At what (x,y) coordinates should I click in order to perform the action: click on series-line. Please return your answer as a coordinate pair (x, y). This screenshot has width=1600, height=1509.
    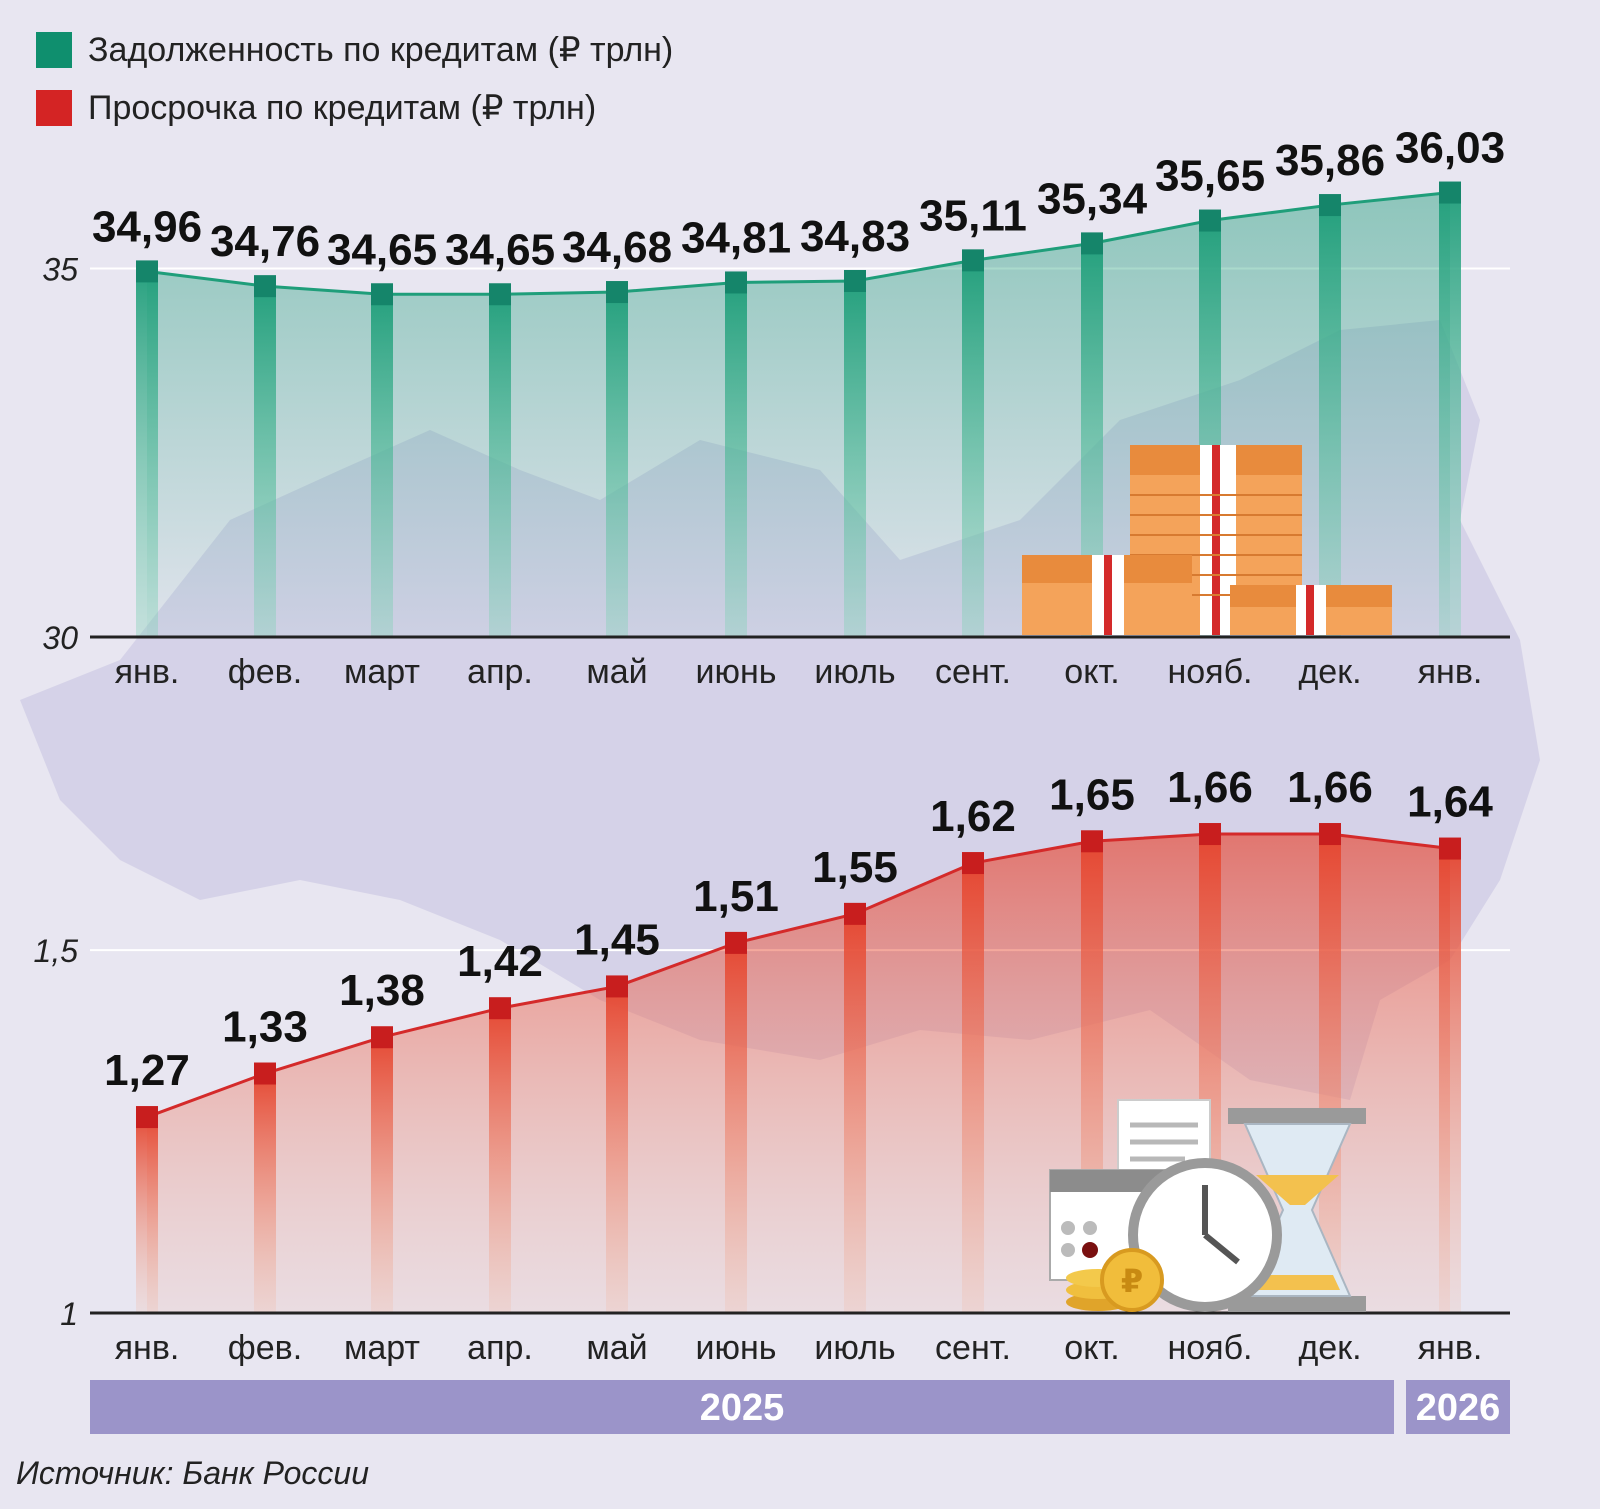
    Looking at the image, I should click on (798, 243).